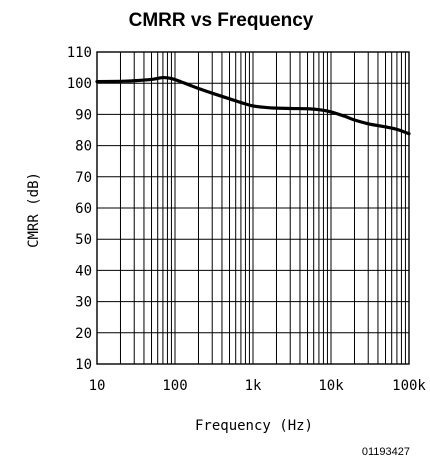 The height and width of the screenshot is (460, 430). I want to click on y-tick-label: 80, so click(83, 147).